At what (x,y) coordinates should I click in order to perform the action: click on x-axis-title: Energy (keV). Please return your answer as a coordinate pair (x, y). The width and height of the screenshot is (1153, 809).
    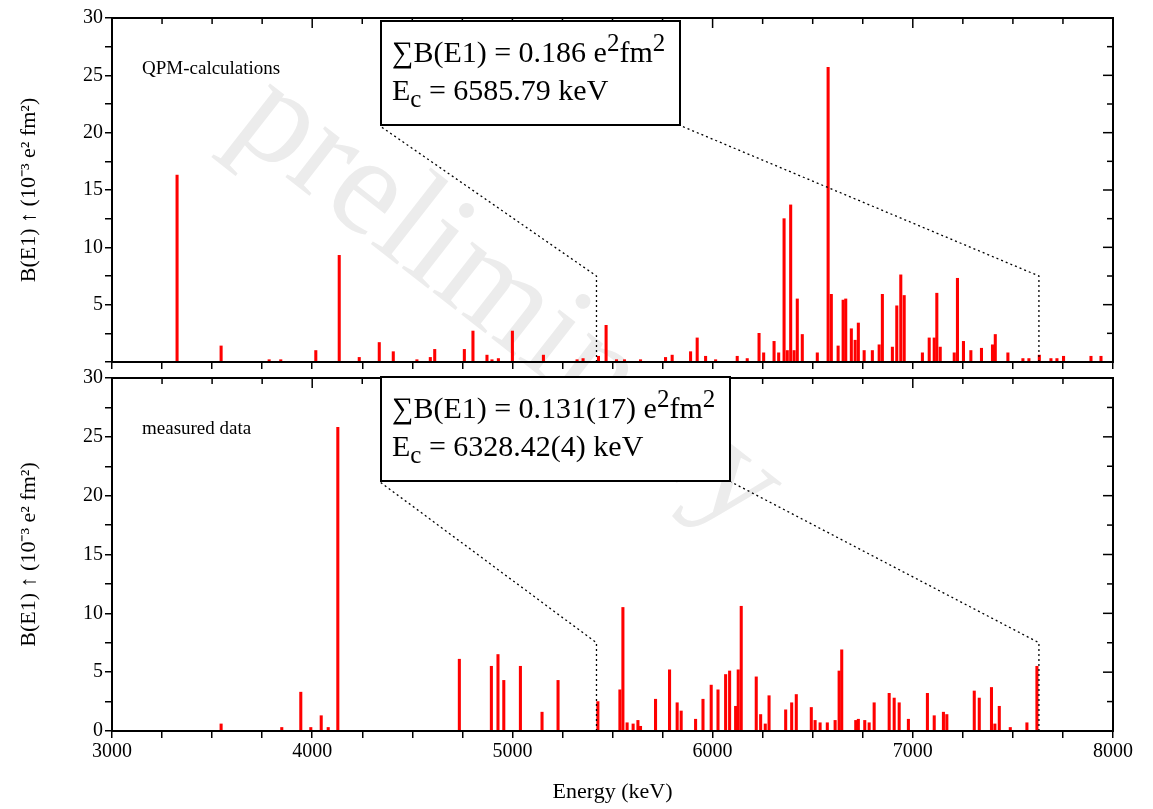
    Looking at the image, I should click on (612, 790).